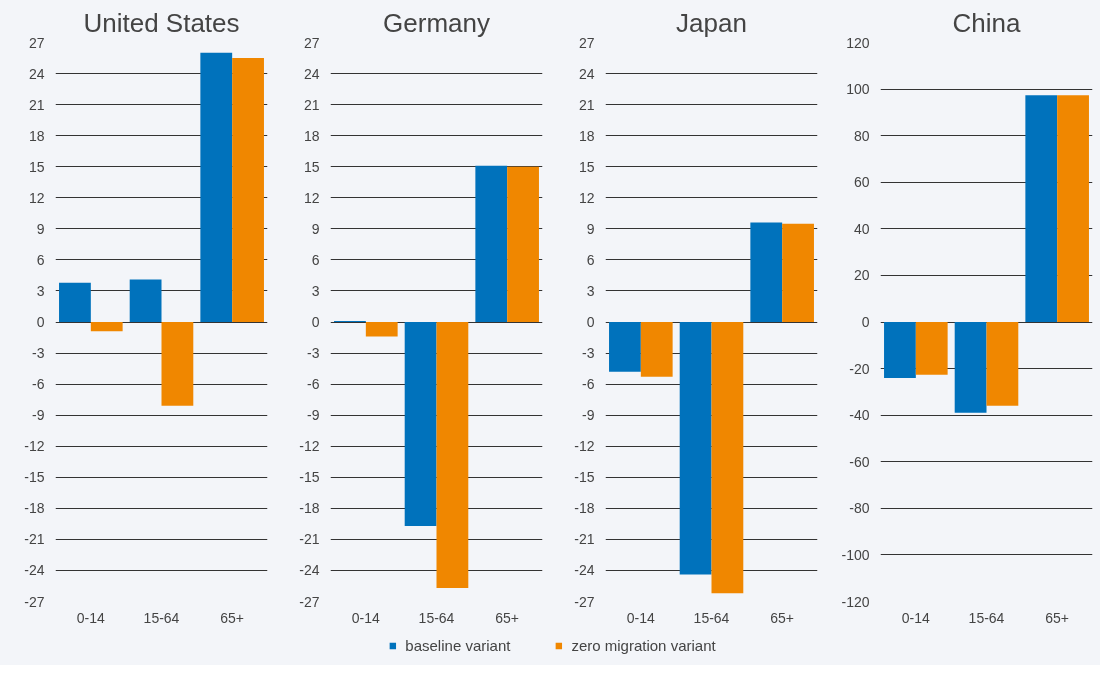  What do you see at coordinates (861, 275) in the screenshot?
I see `y-tick-label: 20` at bounding box center [861, 275].